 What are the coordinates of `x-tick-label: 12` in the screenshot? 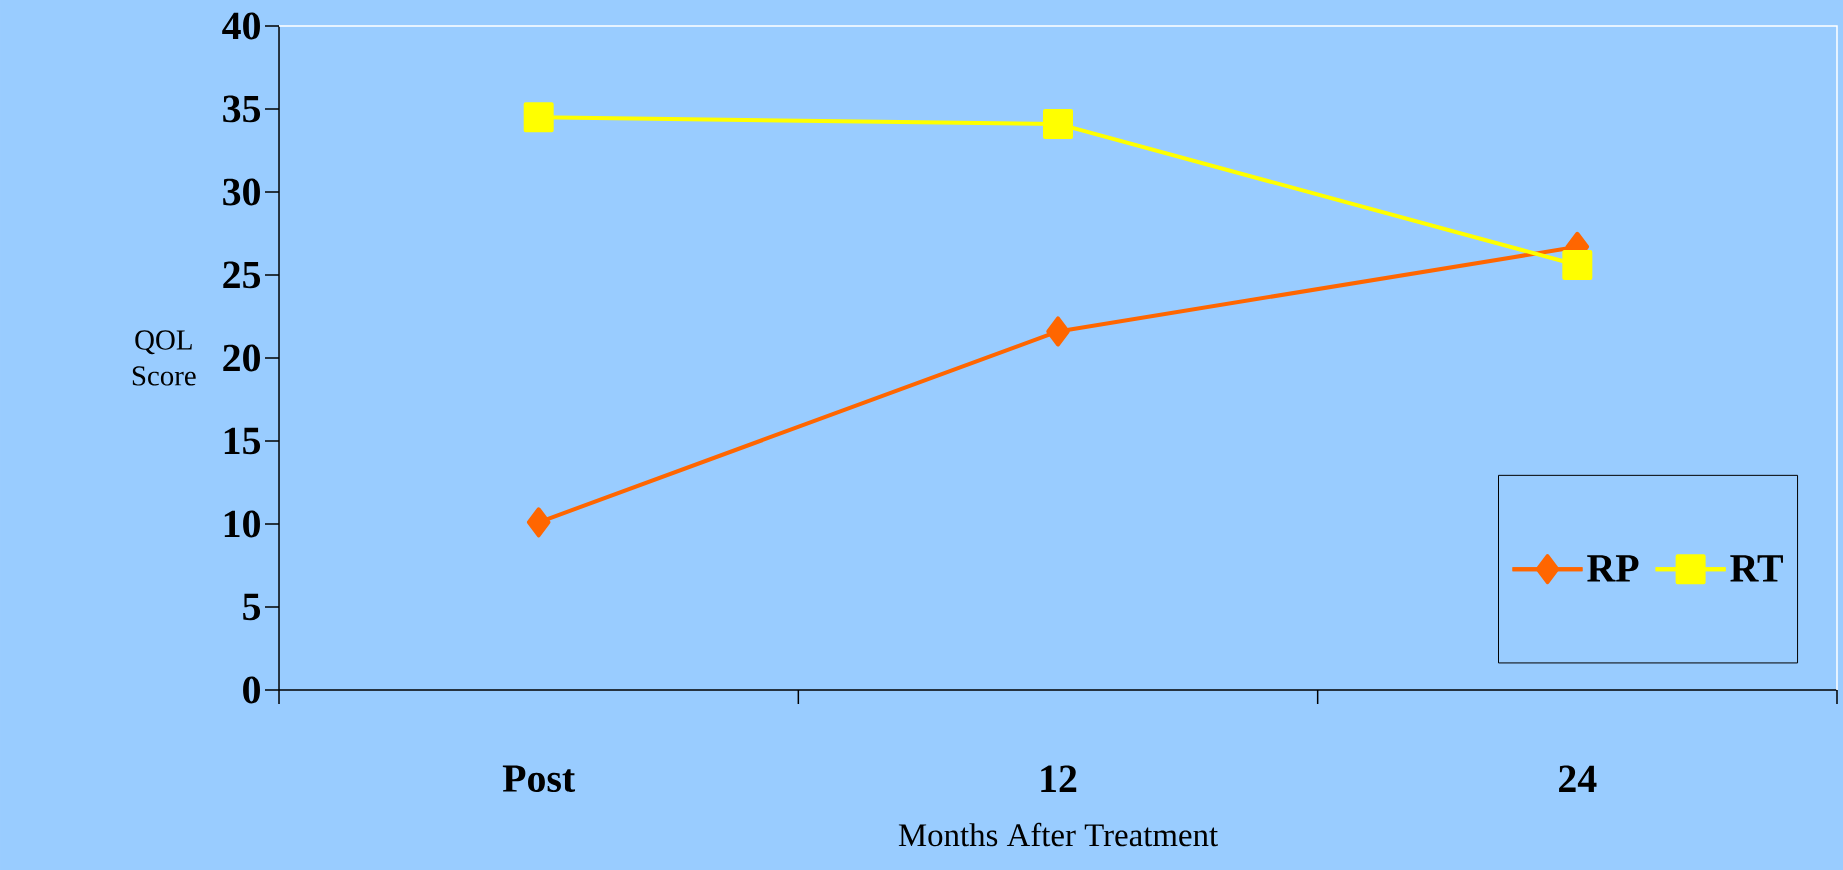 It's located at (1059, 778).